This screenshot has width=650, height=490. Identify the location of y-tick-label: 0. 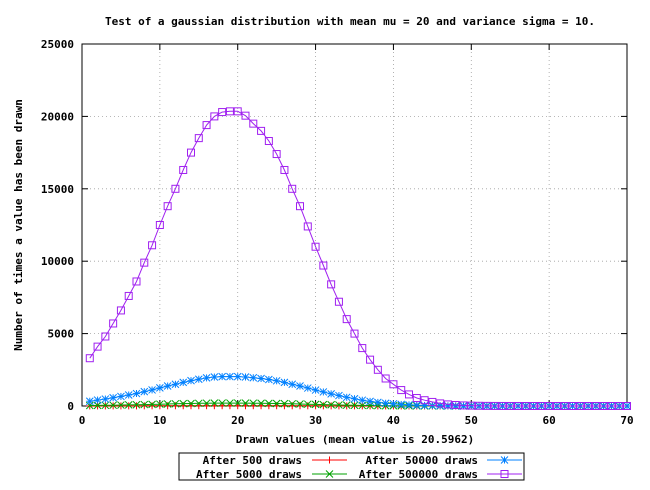
(70, 406).